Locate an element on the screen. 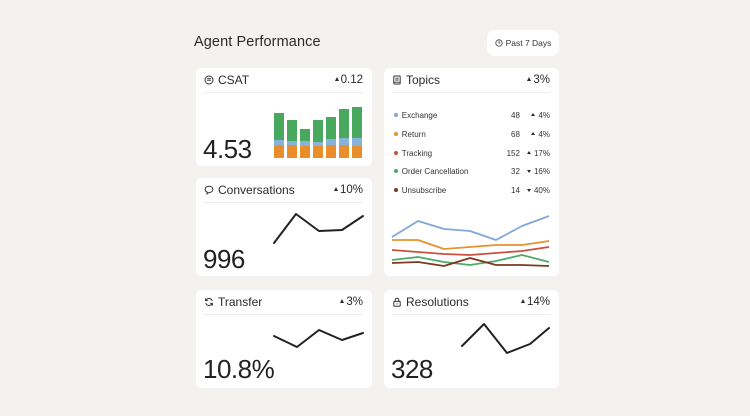  return-line is located at coordinates (471, 244).